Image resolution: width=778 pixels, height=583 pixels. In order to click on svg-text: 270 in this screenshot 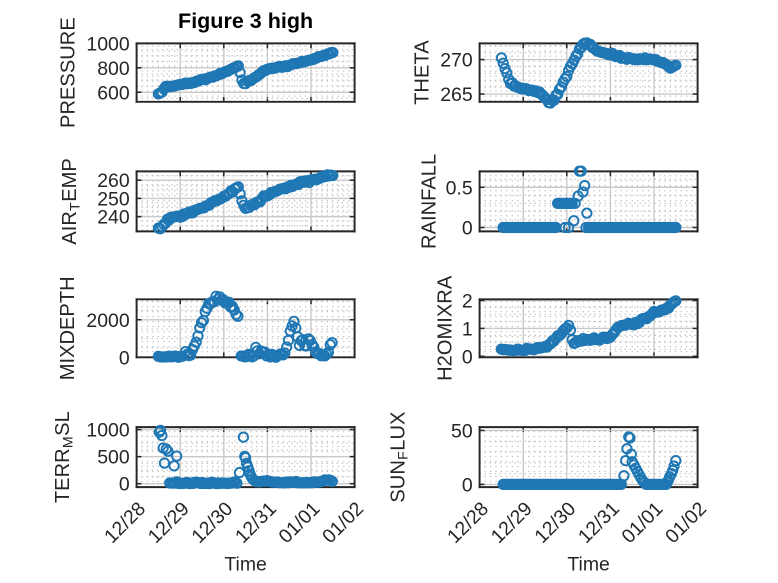, I will do `click(456, 61)`.